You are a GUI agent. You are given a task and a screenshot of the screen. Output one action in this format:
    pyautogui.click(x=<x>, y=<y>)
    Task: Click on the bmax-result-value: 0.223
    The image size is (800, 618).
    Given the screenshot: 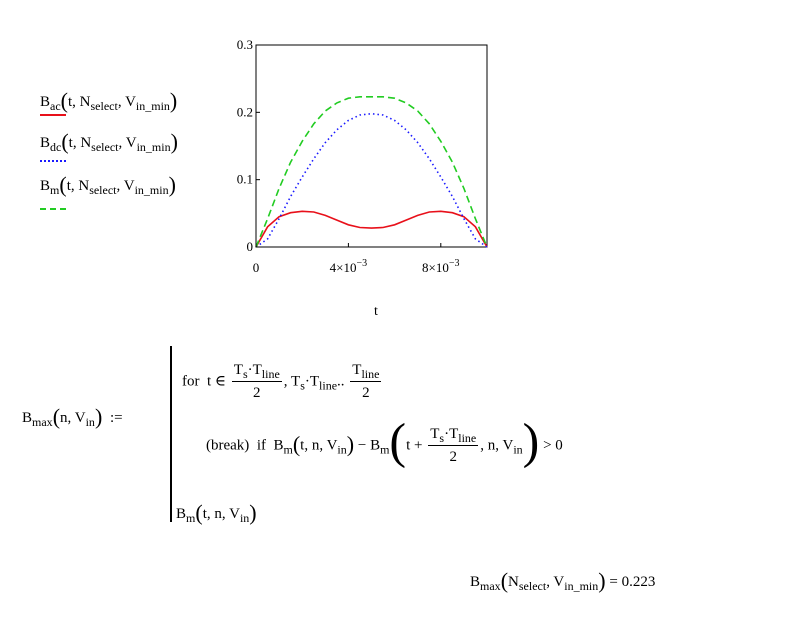 What is the action you would take?
    pyautogui.click(x=638, y=582)
    